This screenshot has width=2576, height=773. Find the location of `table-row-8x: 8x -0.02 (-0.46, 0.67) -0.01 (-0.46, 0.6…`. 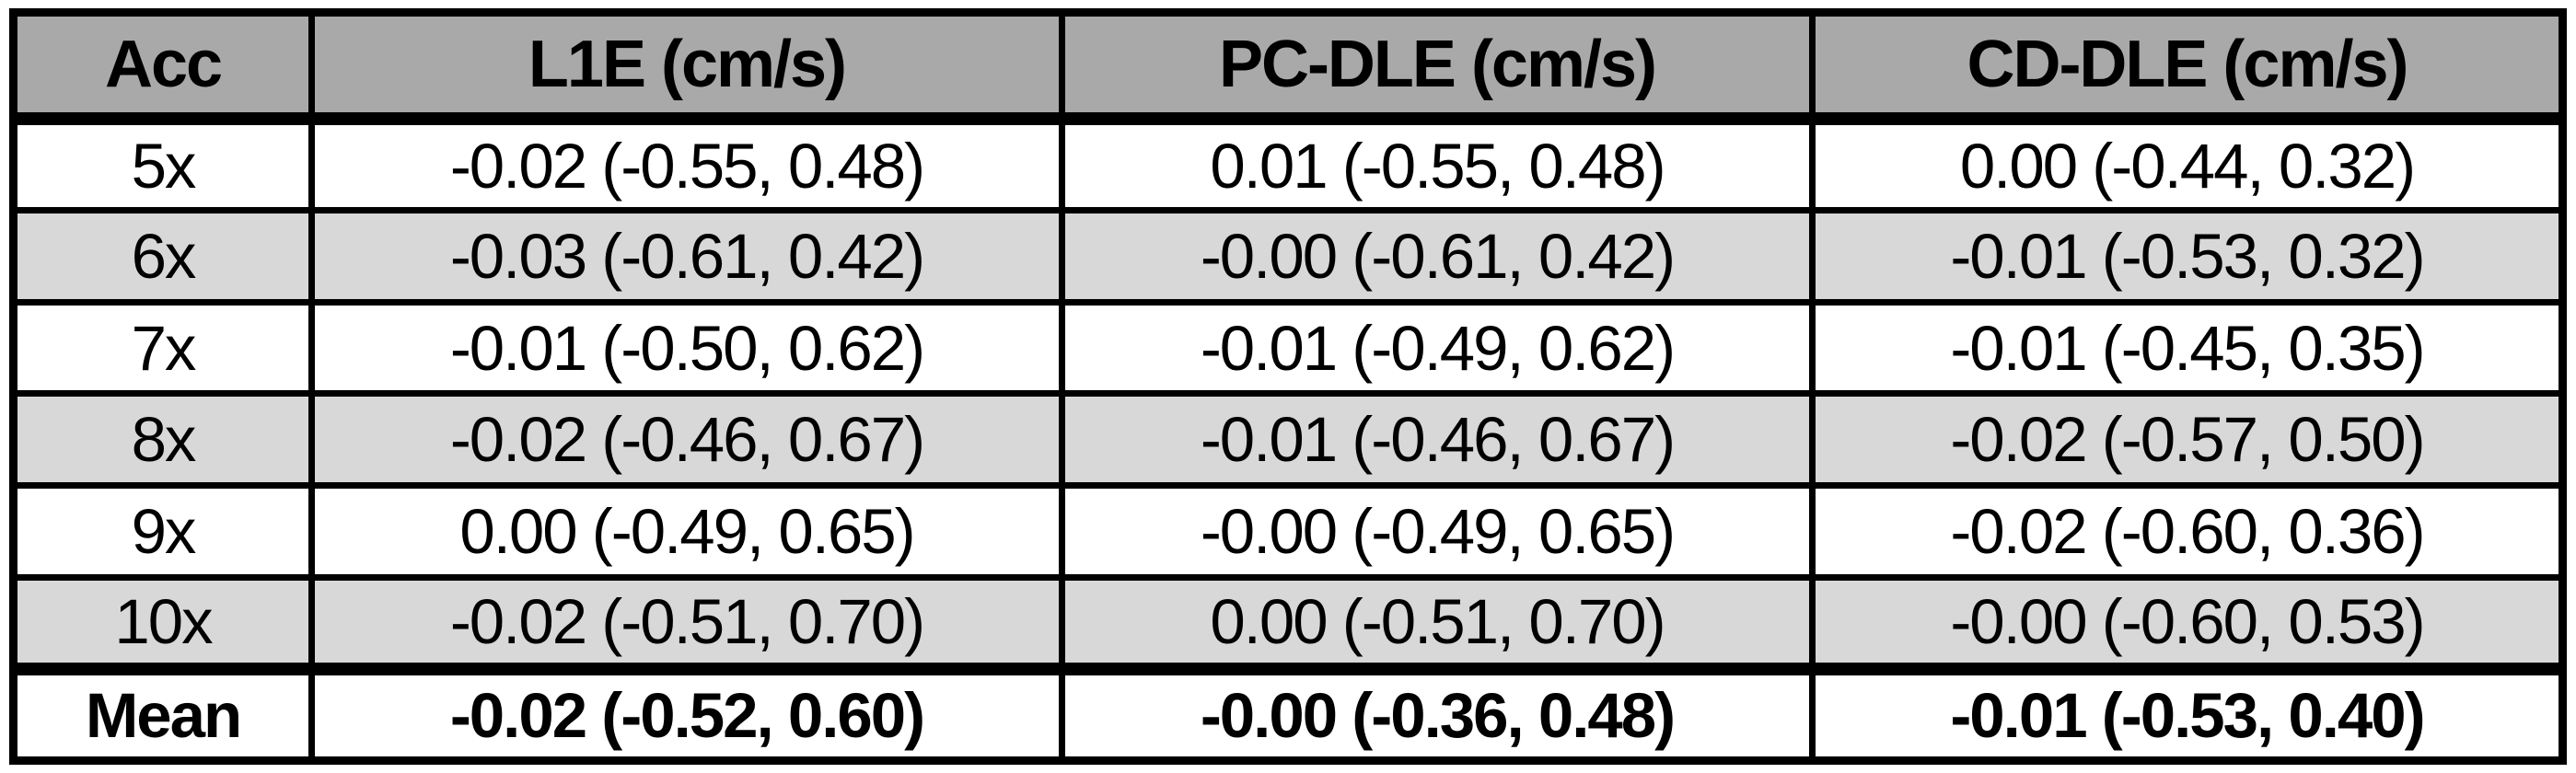

table-row-8x: 8x -0.02 (-0.46, 0.67) -0.01 (-0.46, 0.6… is located at coordinates (1288, 440).